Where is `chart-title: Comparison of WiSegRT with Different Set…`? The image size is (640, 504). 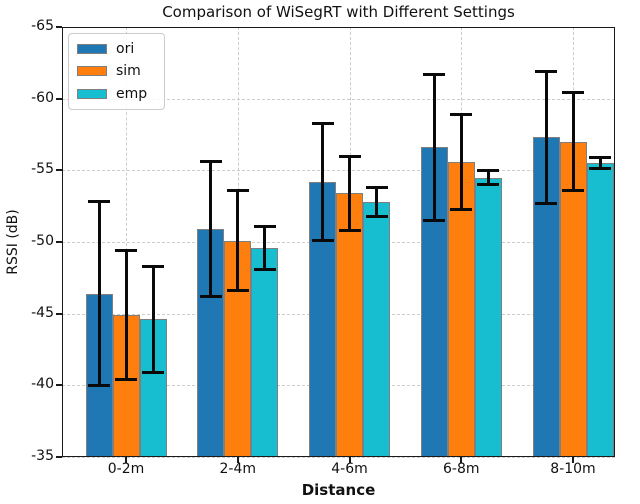 chart-title: Comparison of WiSegRT with Different Set… is located at coordinates (338, 12).